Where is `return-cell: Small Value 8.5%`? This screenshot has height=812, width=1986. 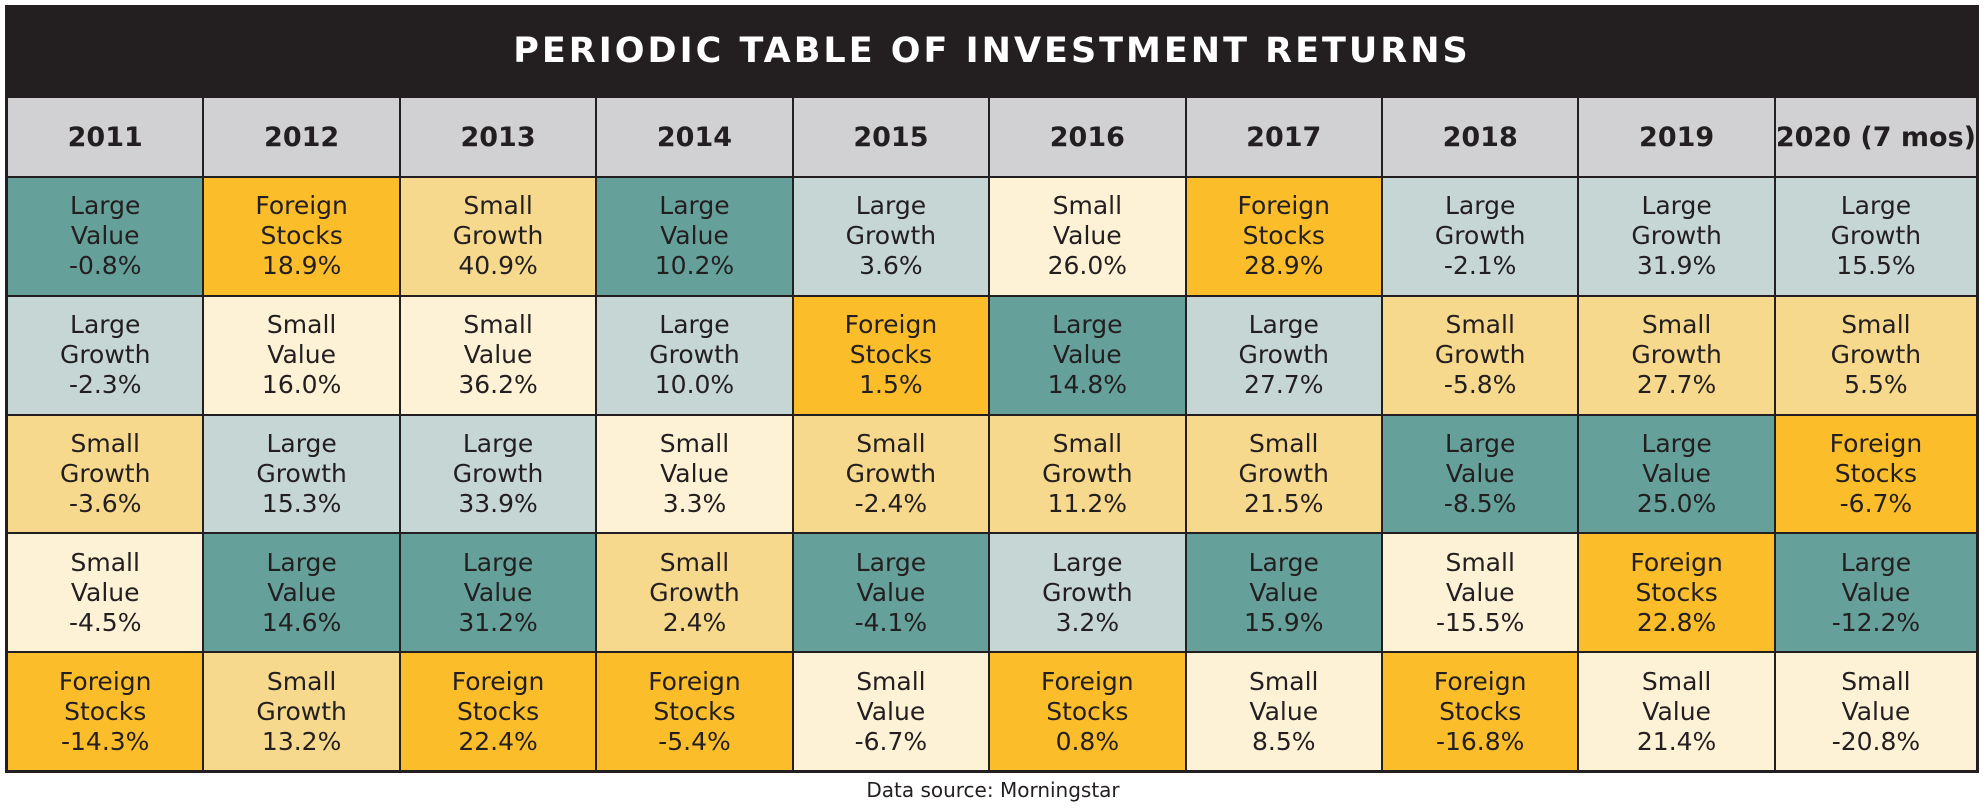 return-cell: Small Value 8.5% is located at coordinates (1283, 711).